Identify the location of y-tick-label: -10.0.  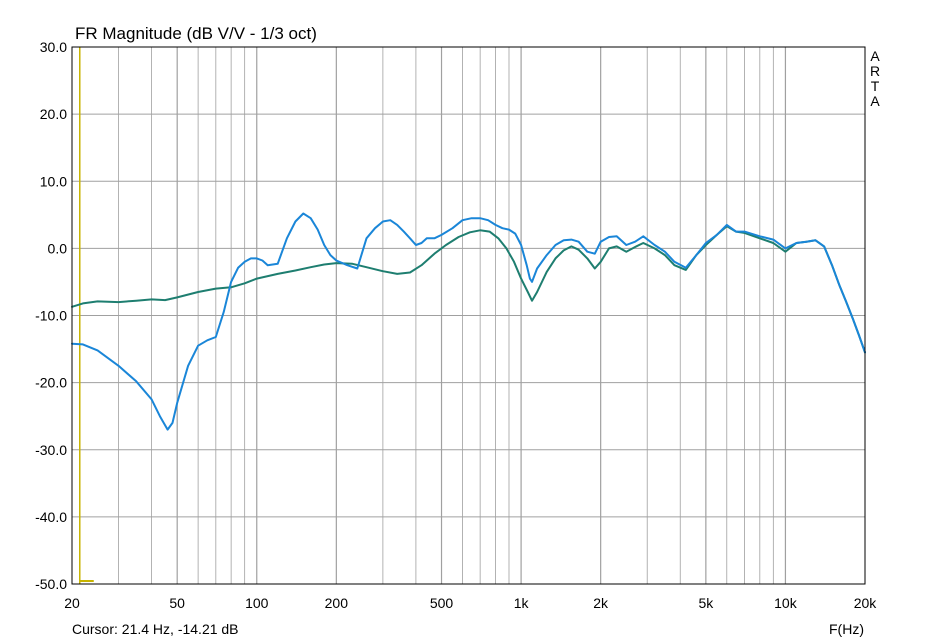
(51, 316).